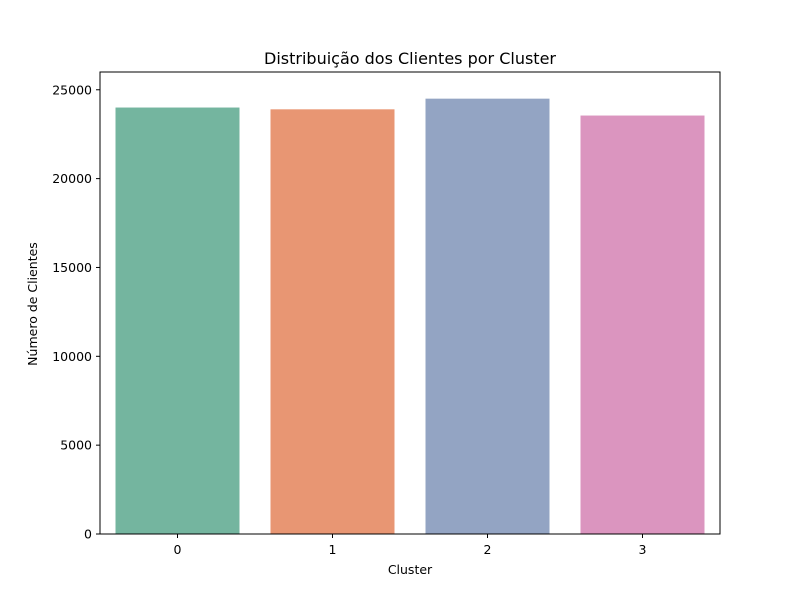 This screenshot has width=800, height=600. Describe the element at coordinates (76, 445) in the screenshot. I see `y-tick-label: 5000` at that location.